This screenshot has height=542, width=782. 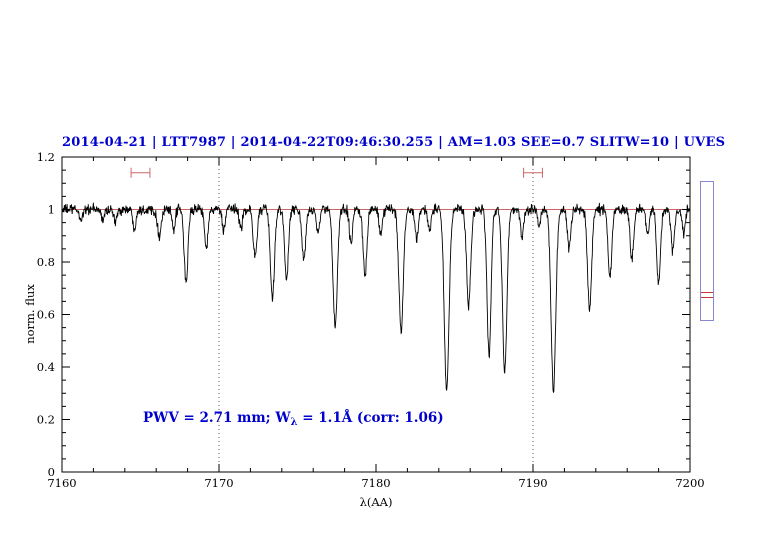 What do you see at coordinates (294, 422) in the screenshot?
I see `annotation-lambda-subscript: λ` at bounding box center [294, 422].